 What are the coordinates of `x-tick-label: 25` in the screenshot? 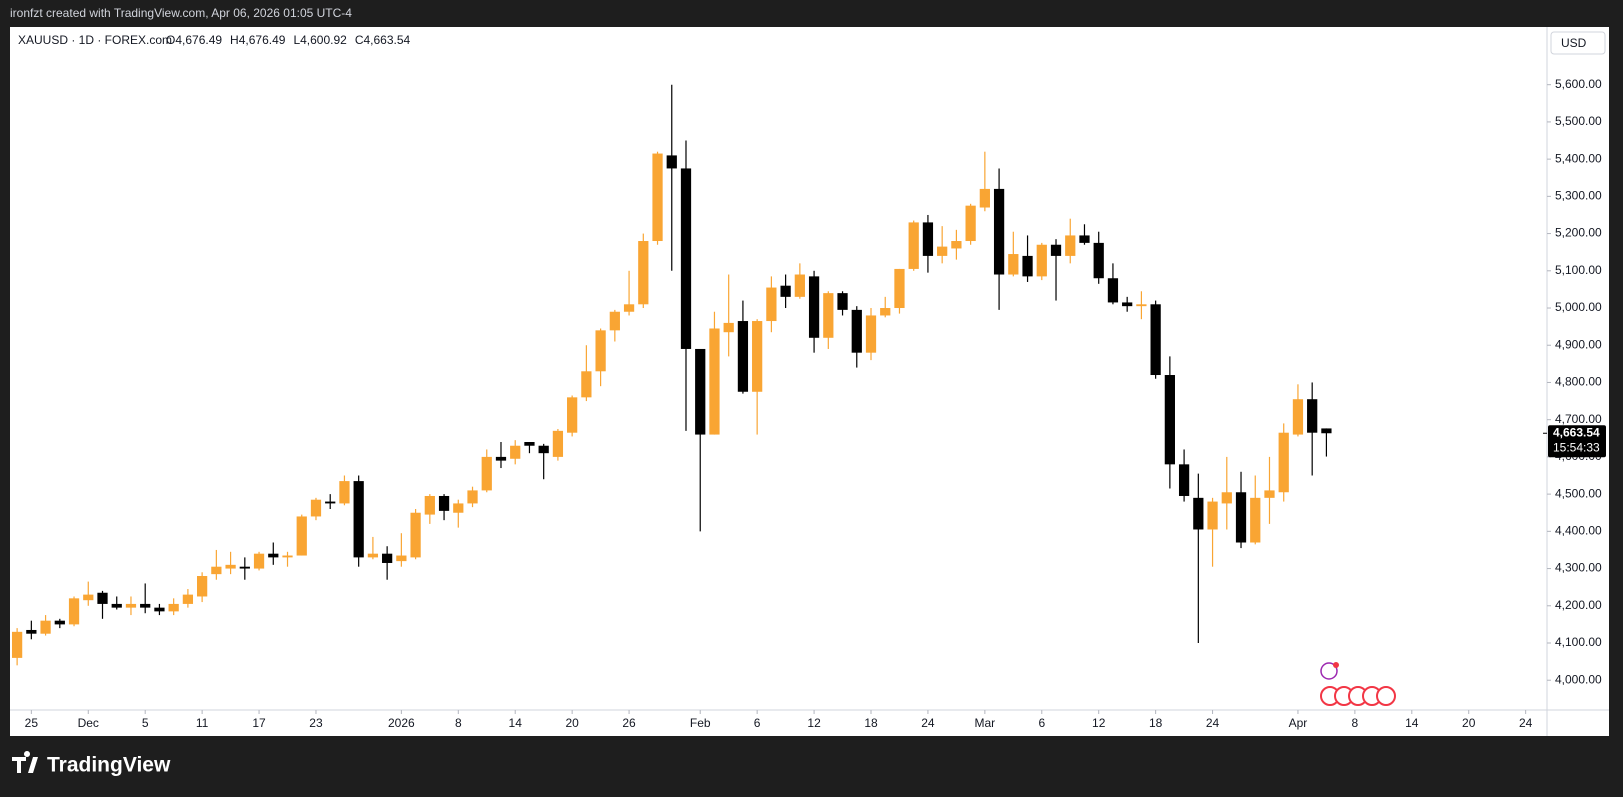 It's located at (32, 723).